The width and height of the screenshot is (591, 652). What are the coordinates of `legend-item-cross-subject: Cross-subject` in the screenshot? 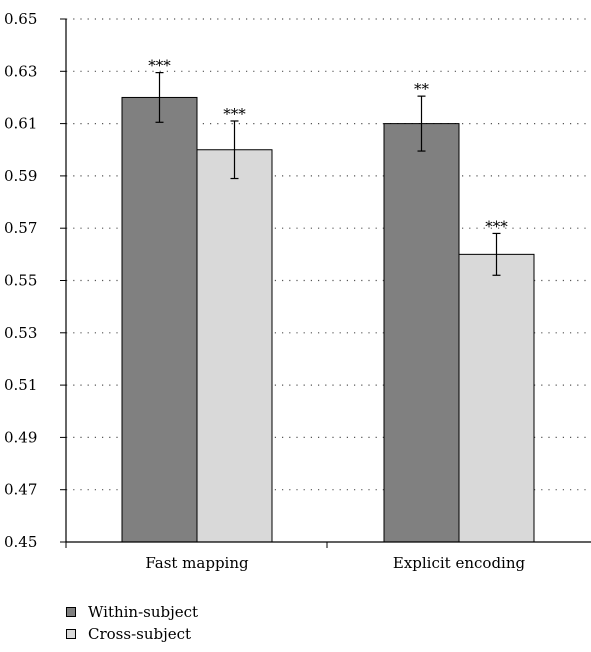 It's located at (132, 634).